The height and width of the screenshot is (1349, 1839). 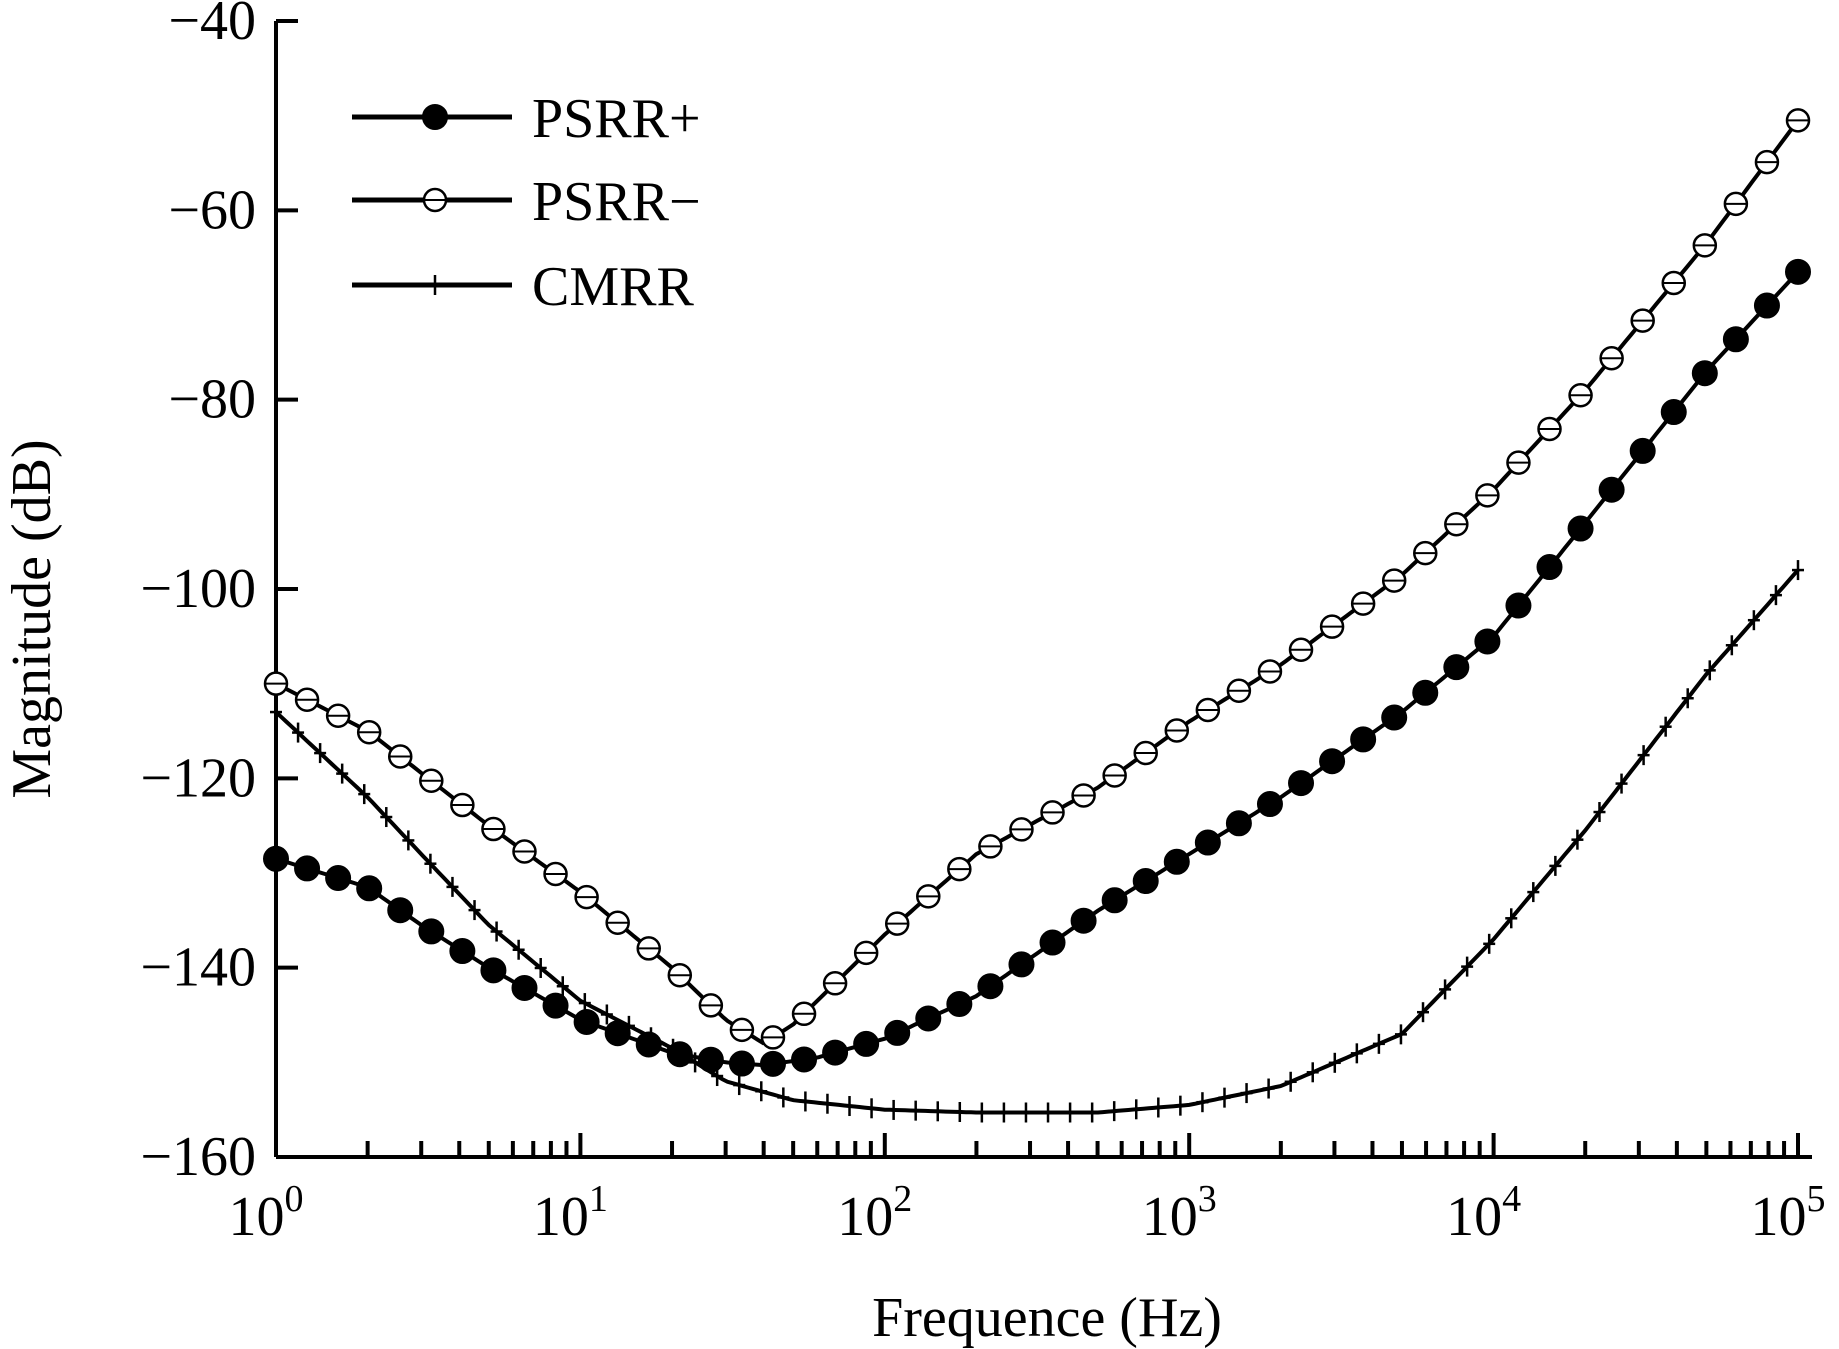 I want to click on y-tick-label: −160, so click(x=198, y=1157).